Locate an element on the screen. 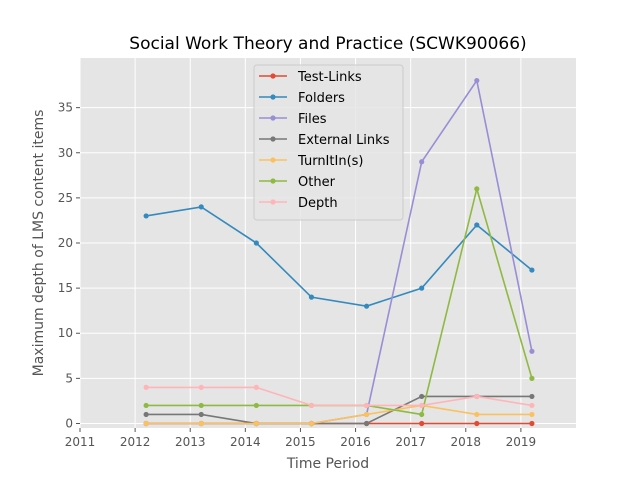  legend-label: External Links is located at coordinates (344, 140).